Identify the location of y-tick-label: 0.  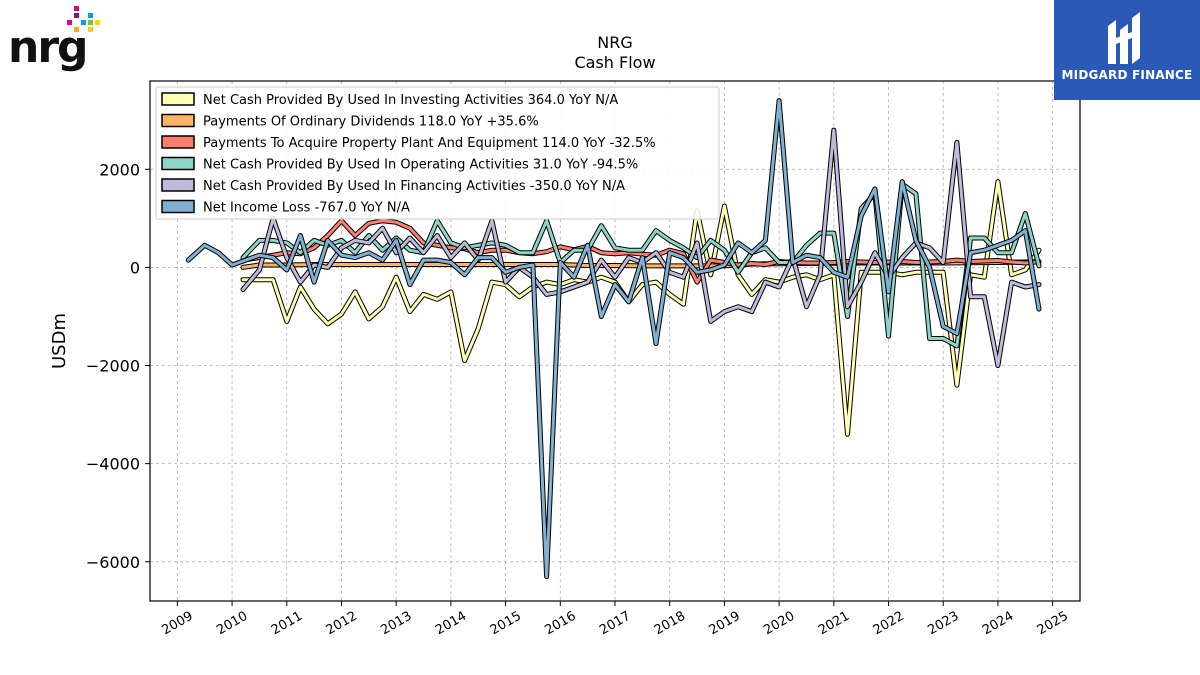
(135, 267).